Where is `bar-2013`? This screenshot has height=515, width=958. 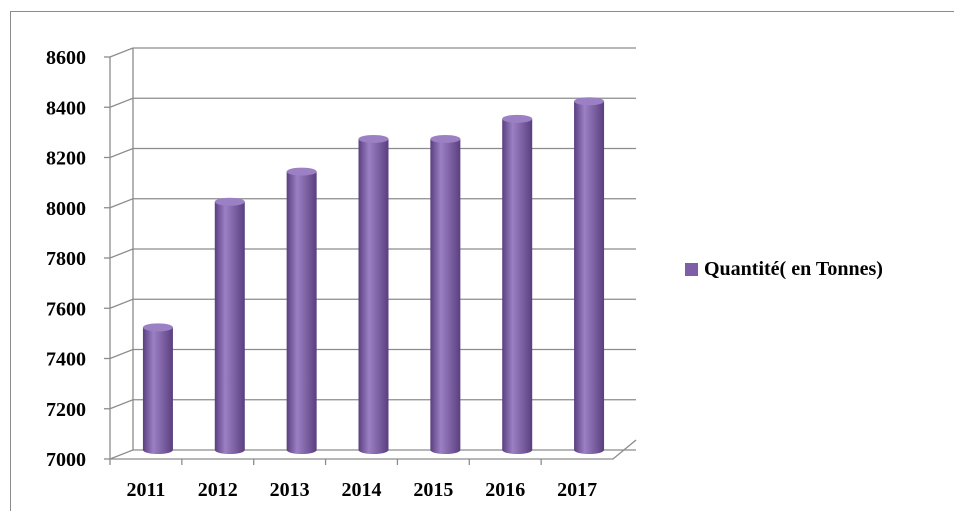
bar-2013 is located at coordinates (301, 310).